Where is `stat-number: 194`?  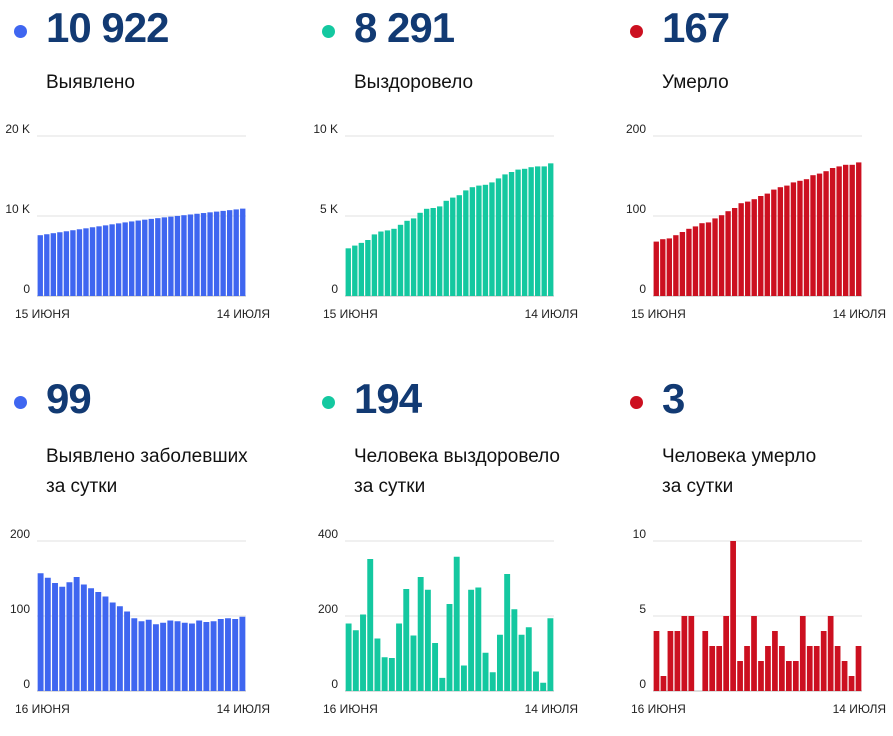
stat-number: 194 is located at coordinates (388, 398).